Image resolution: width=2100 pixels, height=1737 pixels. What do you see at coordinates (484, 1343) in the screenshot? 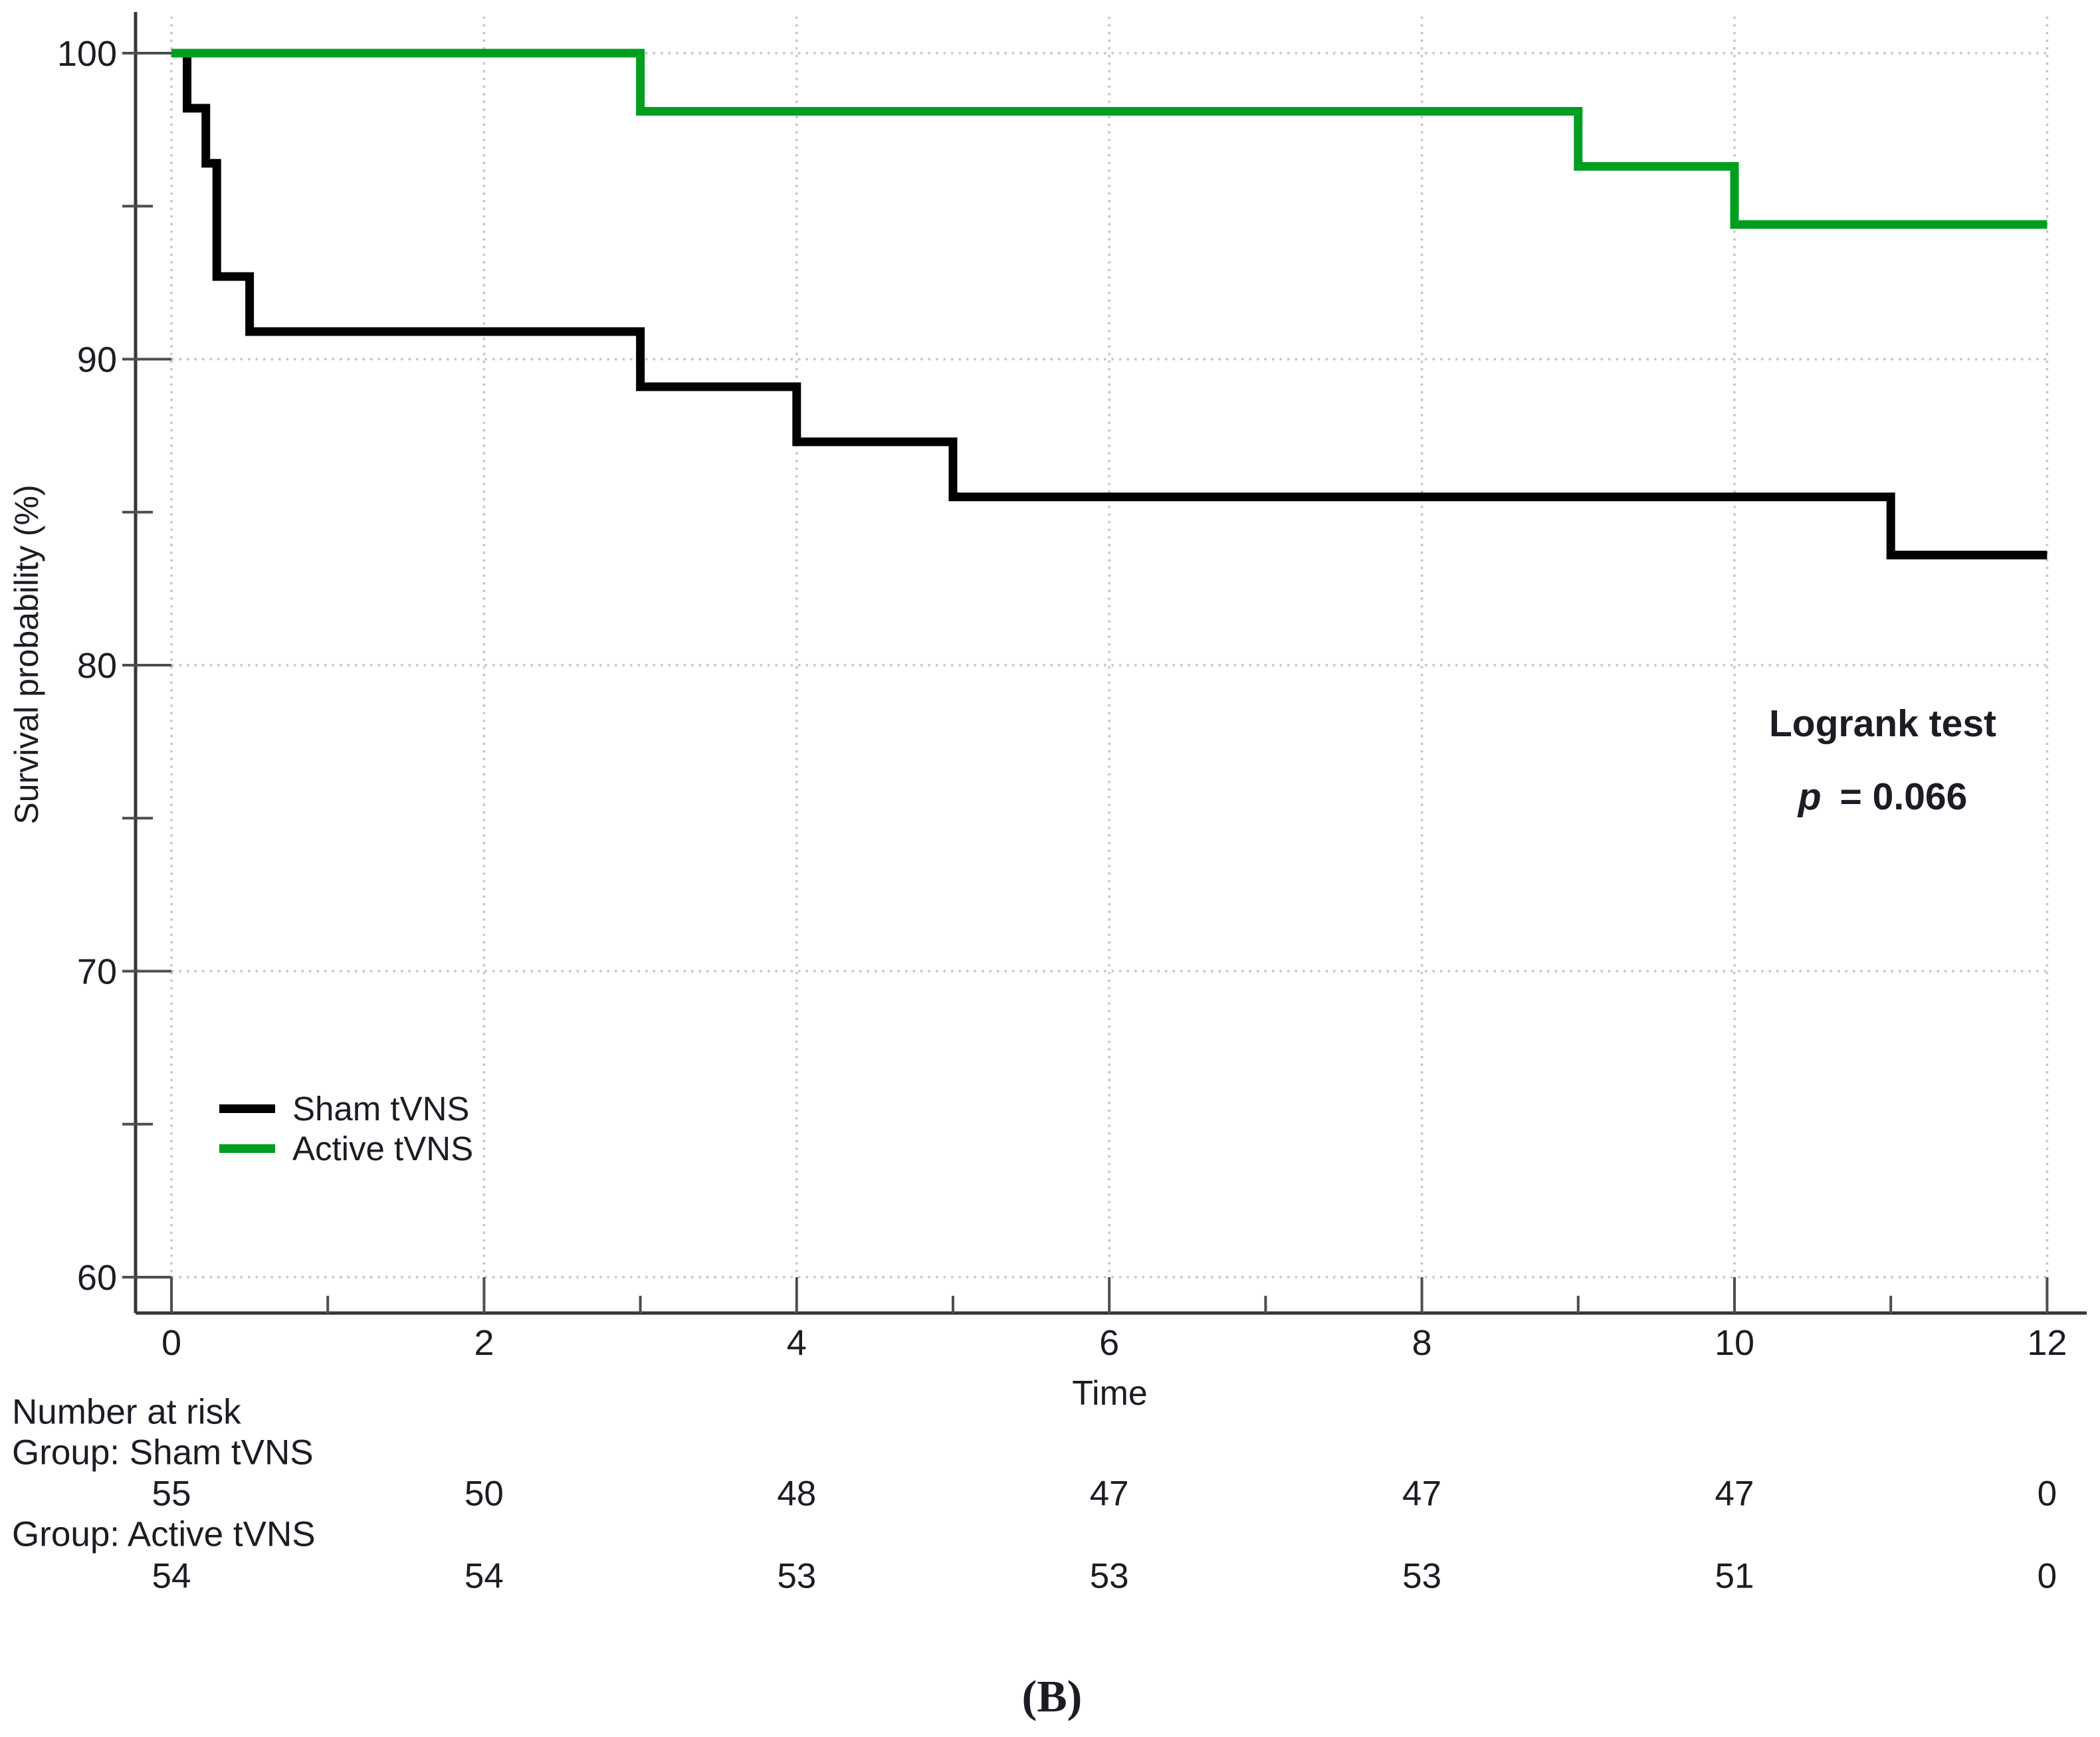
I see `x-tick-label-2: 2` at bounding box center [484, 1343].